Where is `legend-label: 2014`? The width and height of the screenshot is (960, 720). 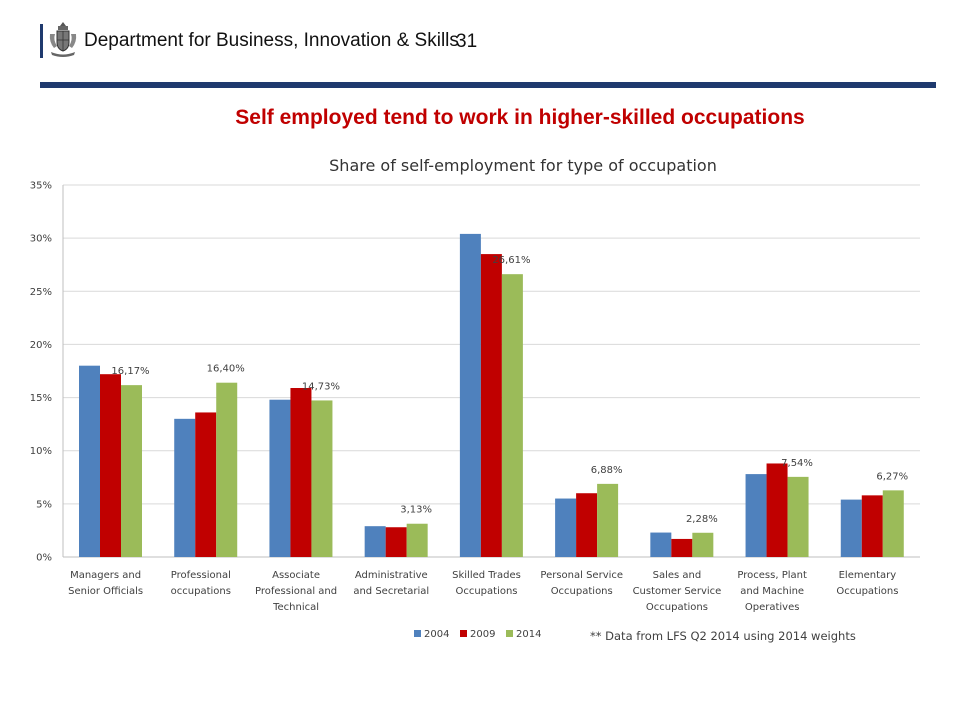
legend-label: 2014 is located at coordinates (528, 634).